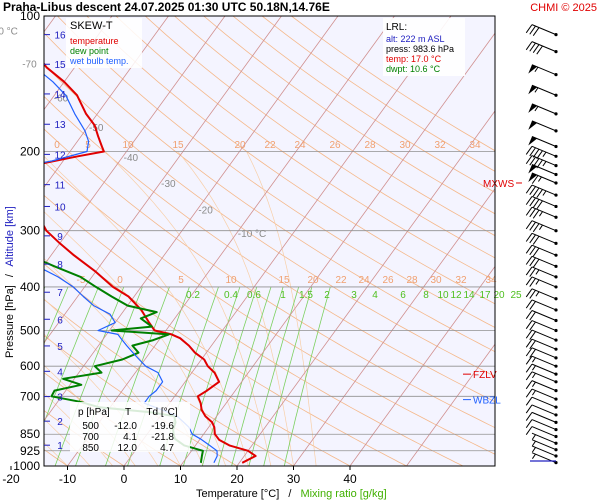  Describe the element at coordinates (30, 434) in the screenshot. I see `pressure-tick-label: 850` at that location.